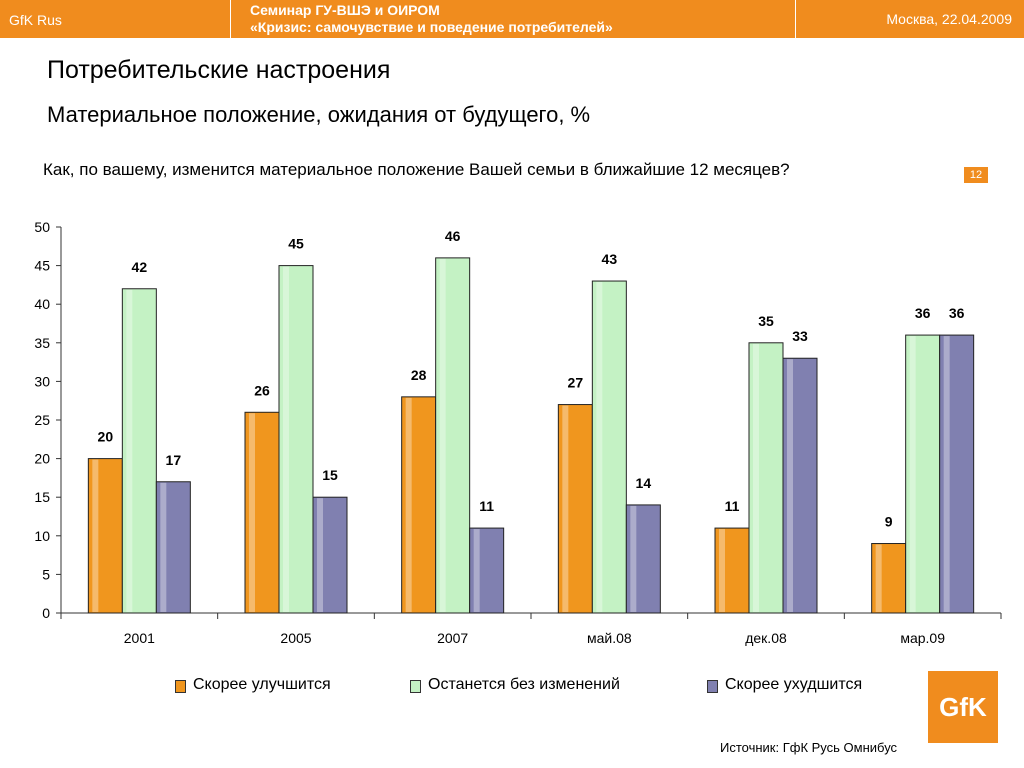  Describe the element at coordinates (140, 267) in the screenshot. I see `data-label: 42` at that location.